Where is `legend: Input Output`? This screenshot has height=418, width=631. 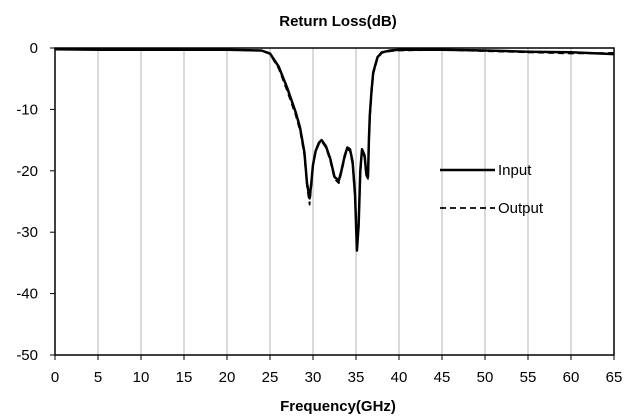
legend: Input Output is located at coordinates (492, 189).